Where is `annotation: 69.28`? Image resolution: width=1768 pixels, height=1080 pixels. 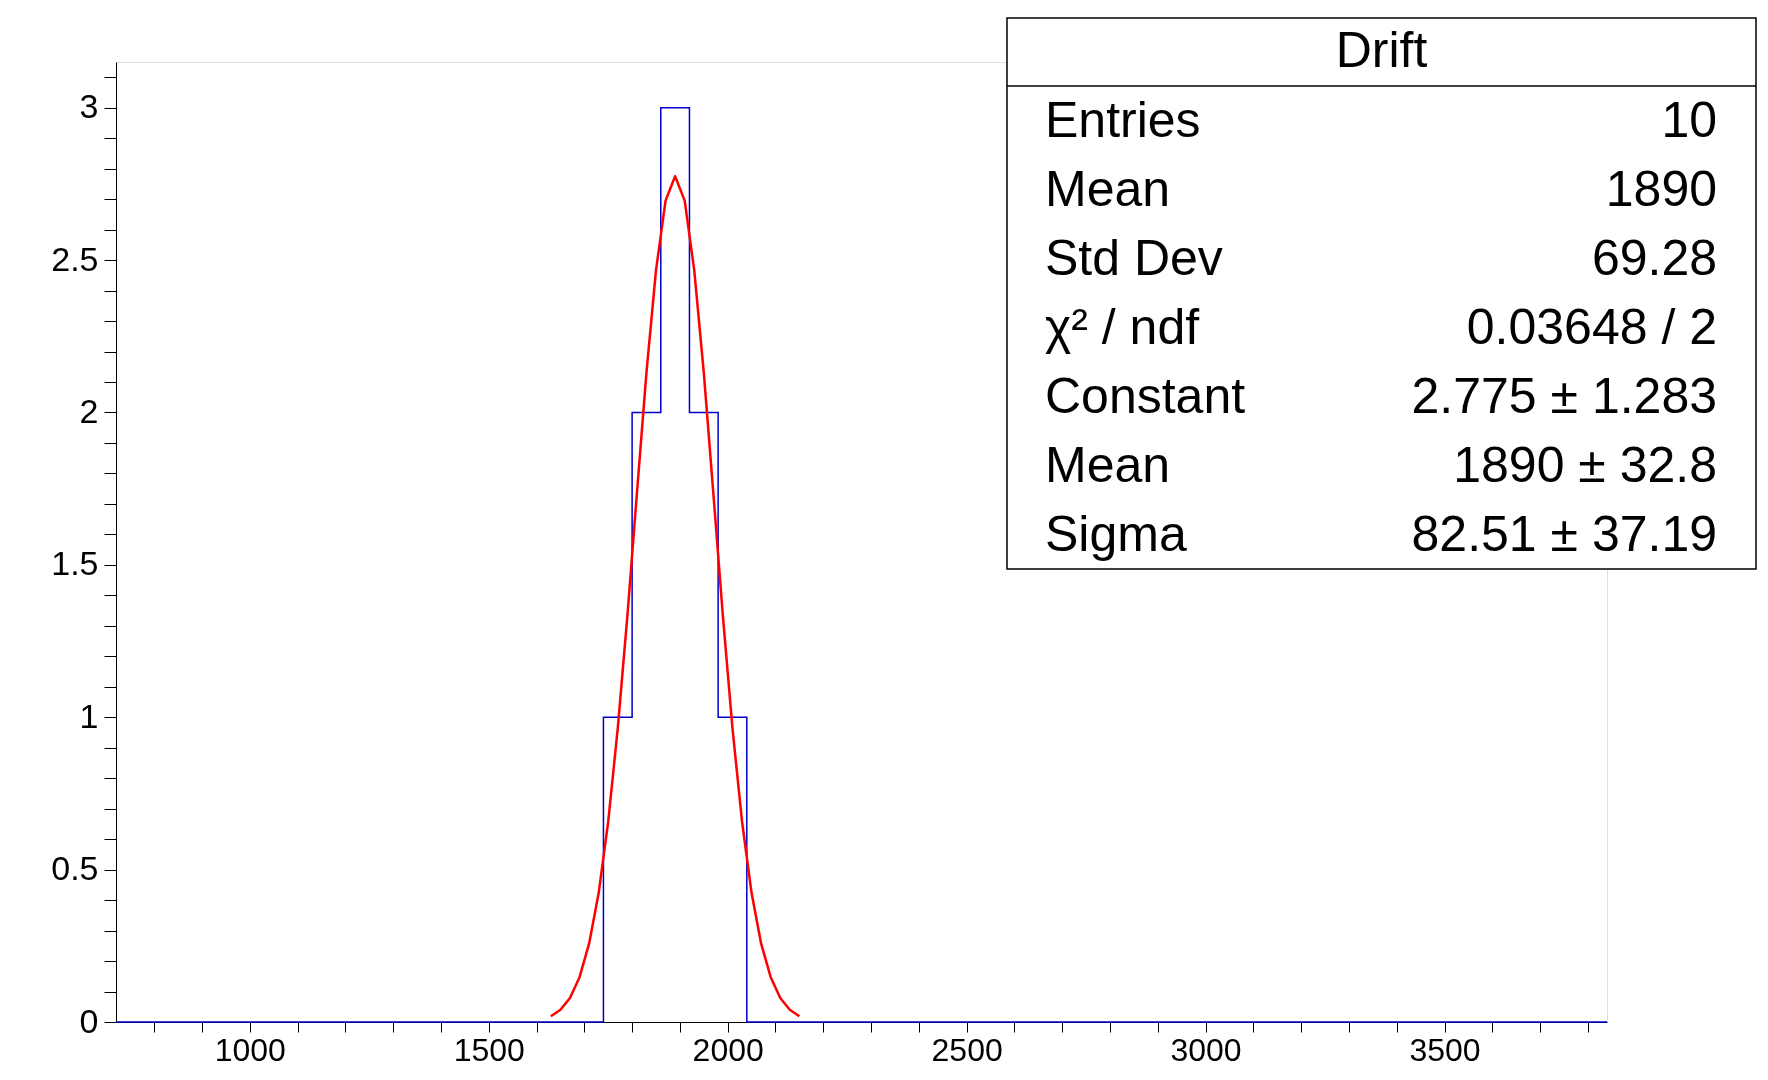 annotation: 69.28 is located at coordinates (1654, 258).